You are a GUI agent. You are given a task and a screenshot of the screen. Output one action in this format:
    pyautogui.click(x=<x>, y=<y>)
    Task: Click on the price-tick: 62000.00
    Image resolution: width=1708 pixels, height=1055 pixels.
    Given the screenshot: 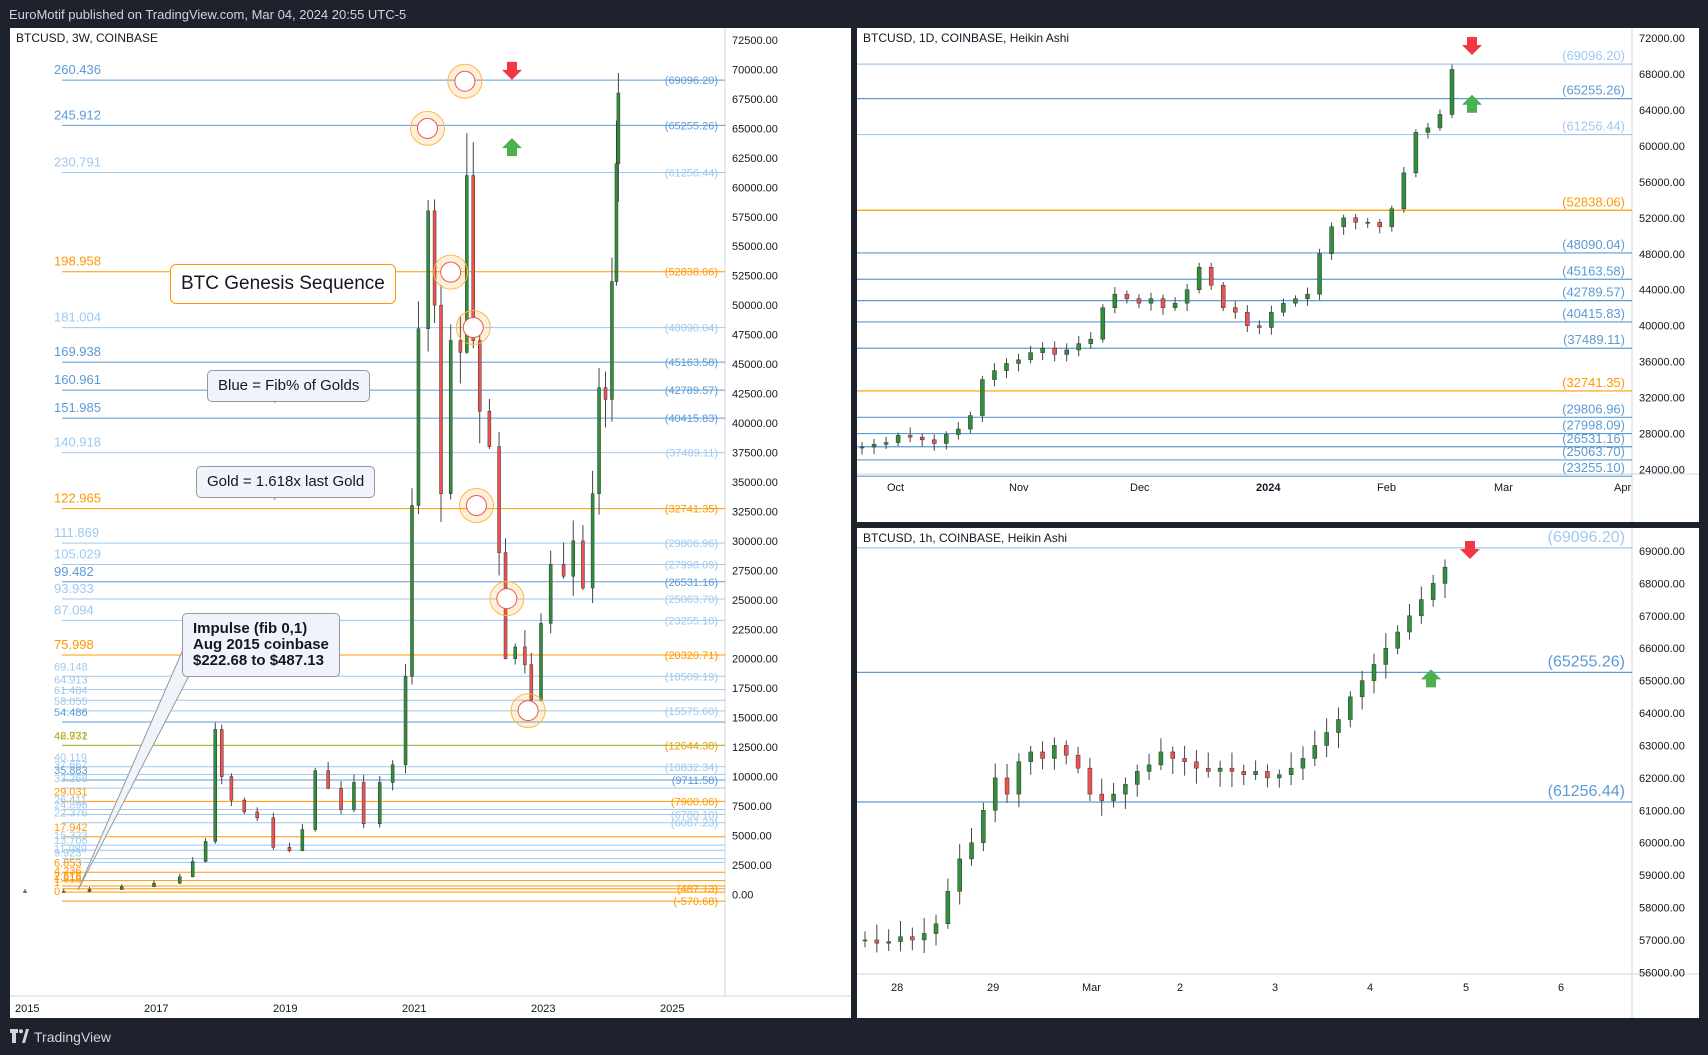 What is the action you would take?
    pyautogui.click(x=1662, y=779)
    